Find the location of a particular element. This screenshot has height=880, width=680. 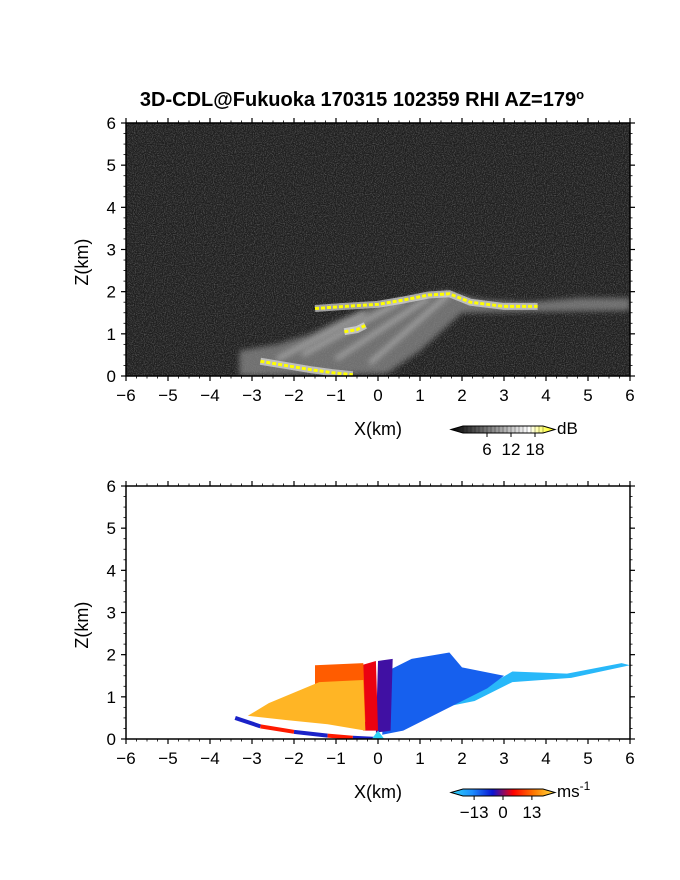

figure-title: 3D-CDL@Fukuoka 170315 102359 RHI AZ=179 is located at coordinates (358, 100).